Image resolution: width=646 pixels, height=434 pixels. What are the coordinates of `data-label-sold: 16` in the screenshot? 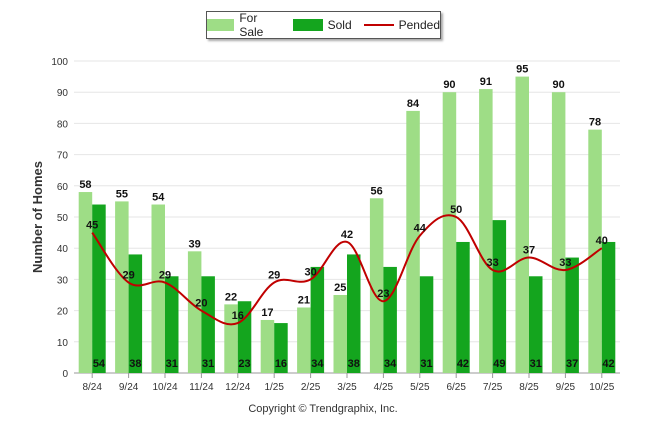 It's located at (281, 364).